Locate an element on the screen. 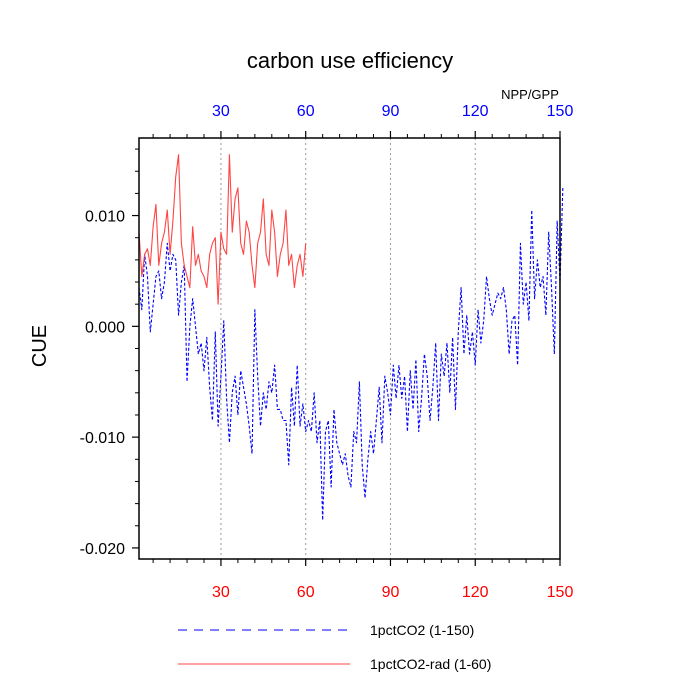  x-tick-label-top-30: 30 is located at coordinates (221, 111).